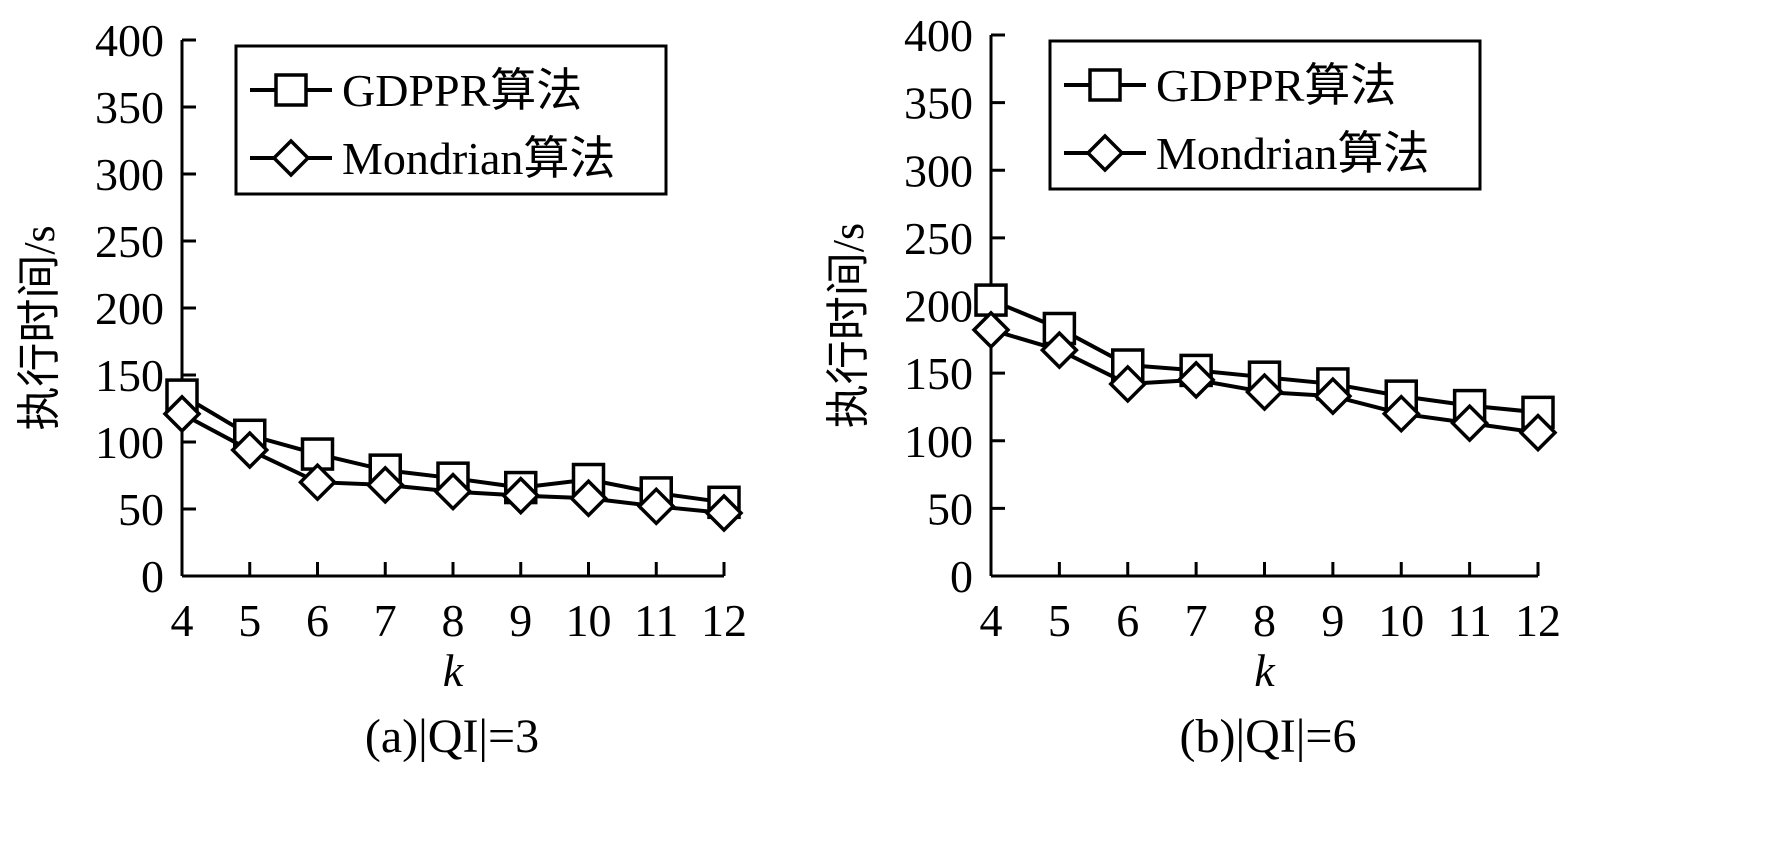 Image resolution: width=1770 pixels, height=865 pixels. What do you see at coordinates (452, 736) in the screenshot?
I see `chart-caption: (a)|QI|=3` at bounding box center [452, 736].